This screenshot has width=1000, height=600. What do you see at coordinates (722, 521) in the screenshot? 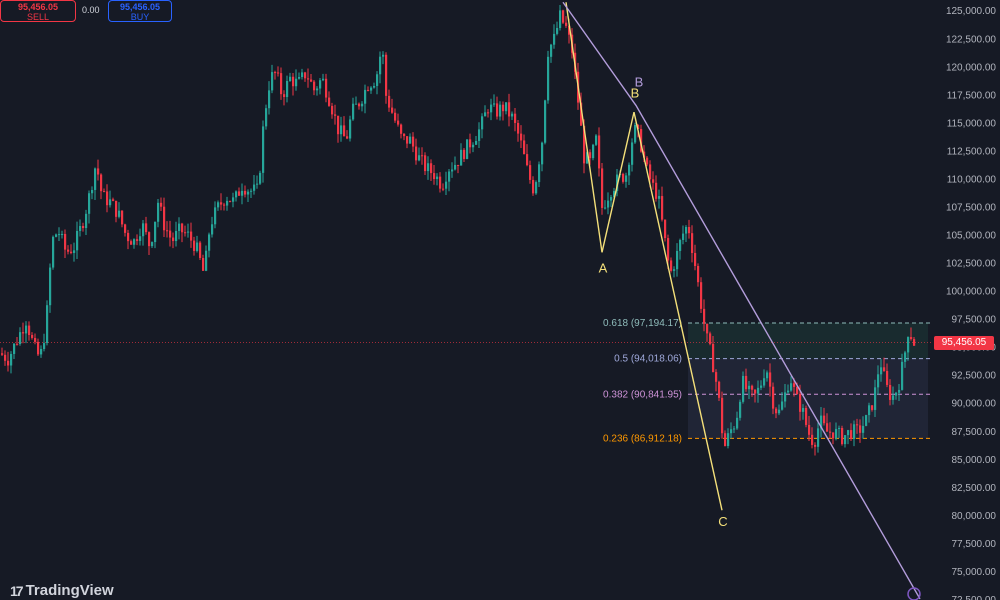
I see `wave-label: C` at bounding box center [722, 521].